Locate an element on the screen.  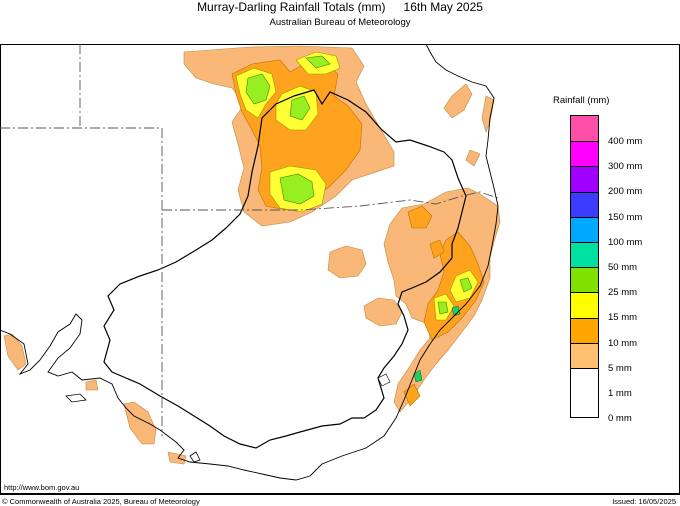
legend-label: 1 mm is located at coordinates (620, 393).